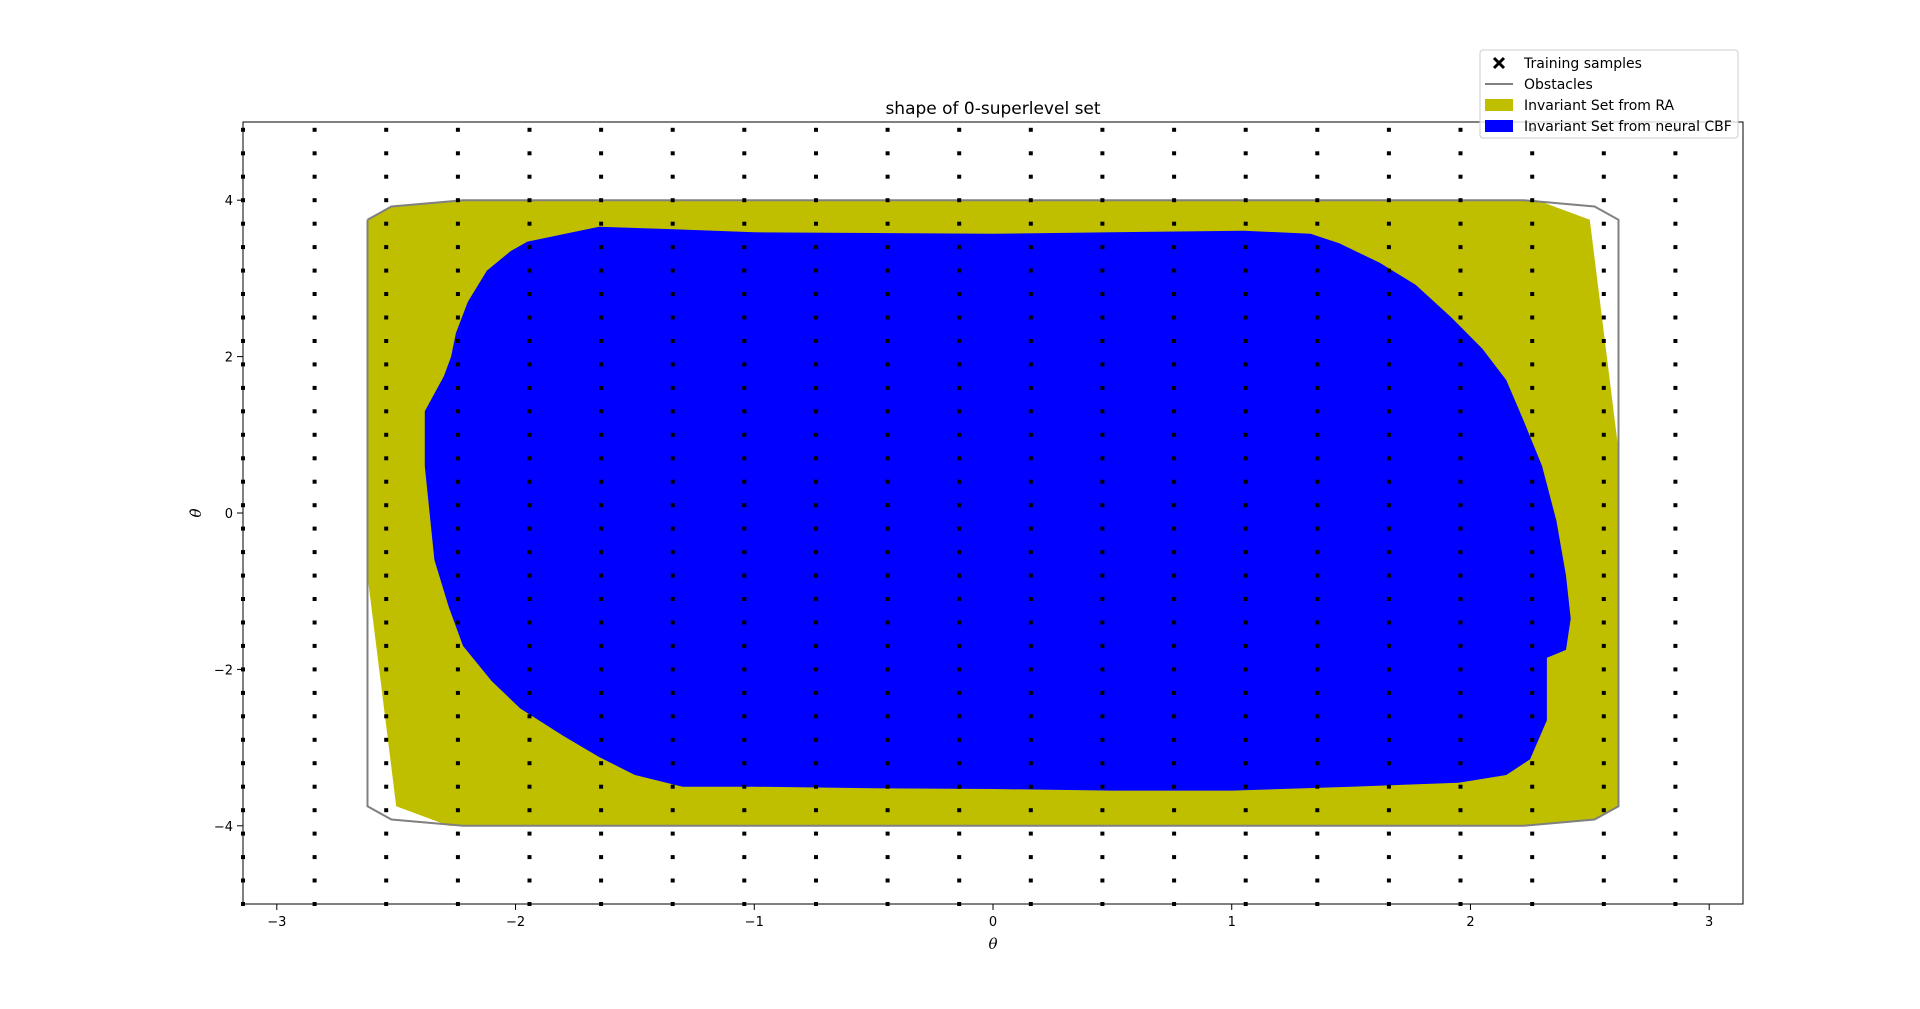 This screenshot has width=1920, height=1009. I want to click on legend-patch-swatch, so click(1499, 126).